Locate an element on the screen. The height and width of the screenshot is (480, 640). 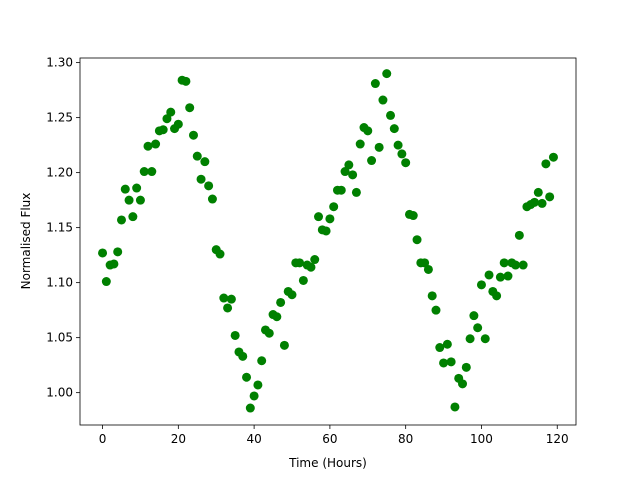
x-tick-label: 80 is located at coordinates (405, 439).